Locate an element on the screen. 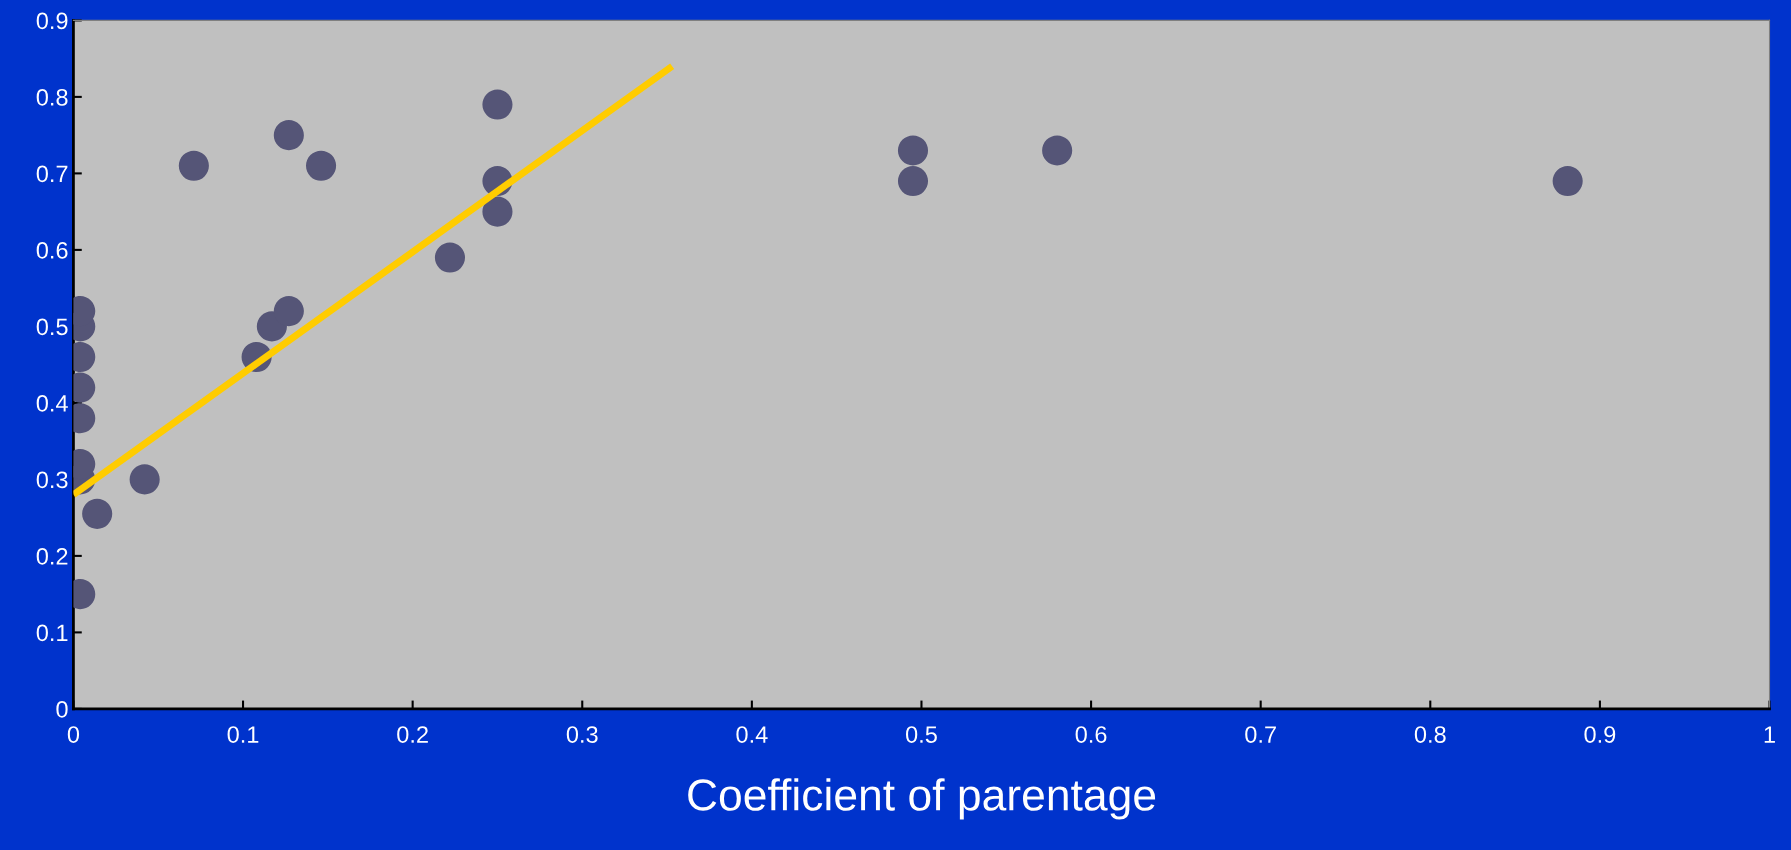  y-tick-label: 0.2 is located at coordinates (52, 556).